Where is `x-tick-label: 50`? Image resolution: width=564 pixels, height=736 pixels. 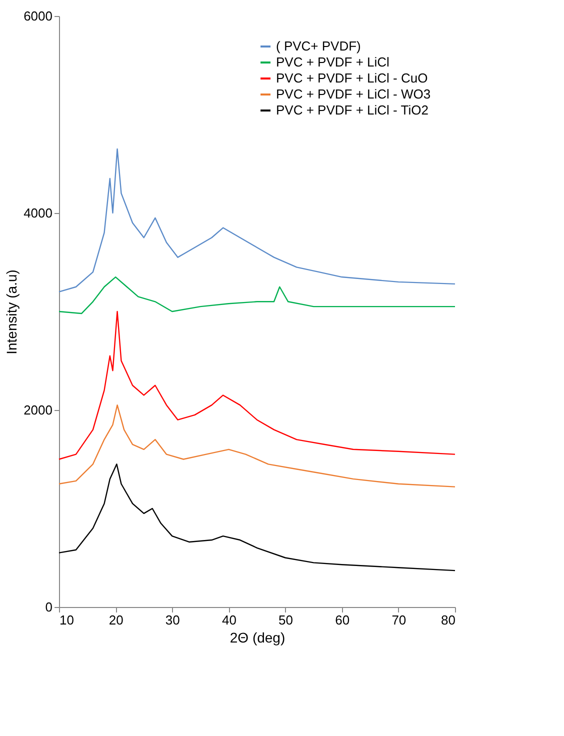
x-tick-label: 50 is located at coordinates (286, 620).